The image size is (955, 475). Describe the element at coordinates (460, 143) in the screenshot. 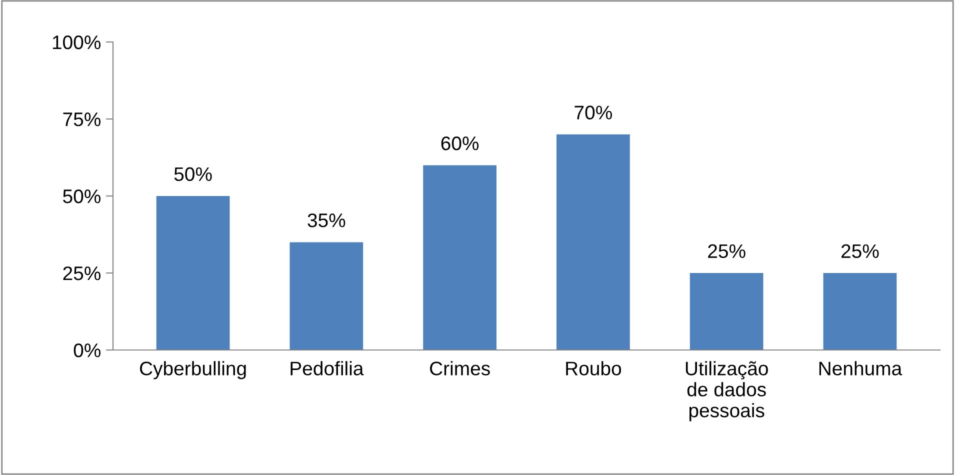

I see `data-label: 60%` at that location.